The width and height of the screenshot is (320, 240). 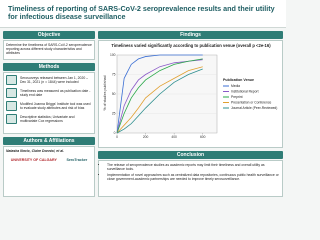 I want to click on x-tick-label: 600, so click(x=203, y=137).